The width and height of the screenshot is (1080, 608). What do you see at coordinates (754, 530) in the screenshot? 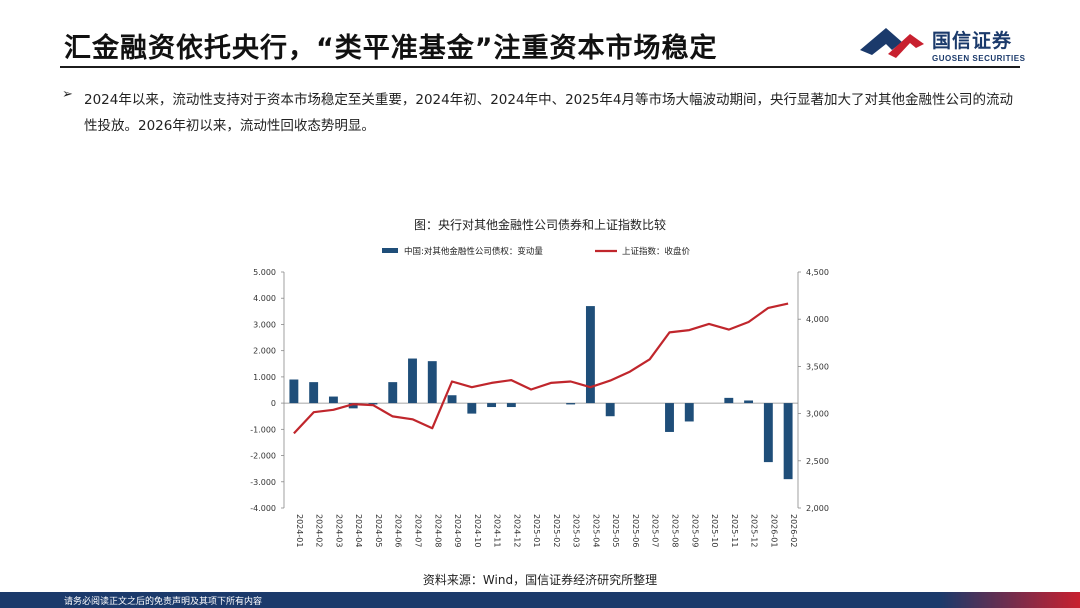
I see `x-tick-label: 2025-12` at bounding box center [754, 530].